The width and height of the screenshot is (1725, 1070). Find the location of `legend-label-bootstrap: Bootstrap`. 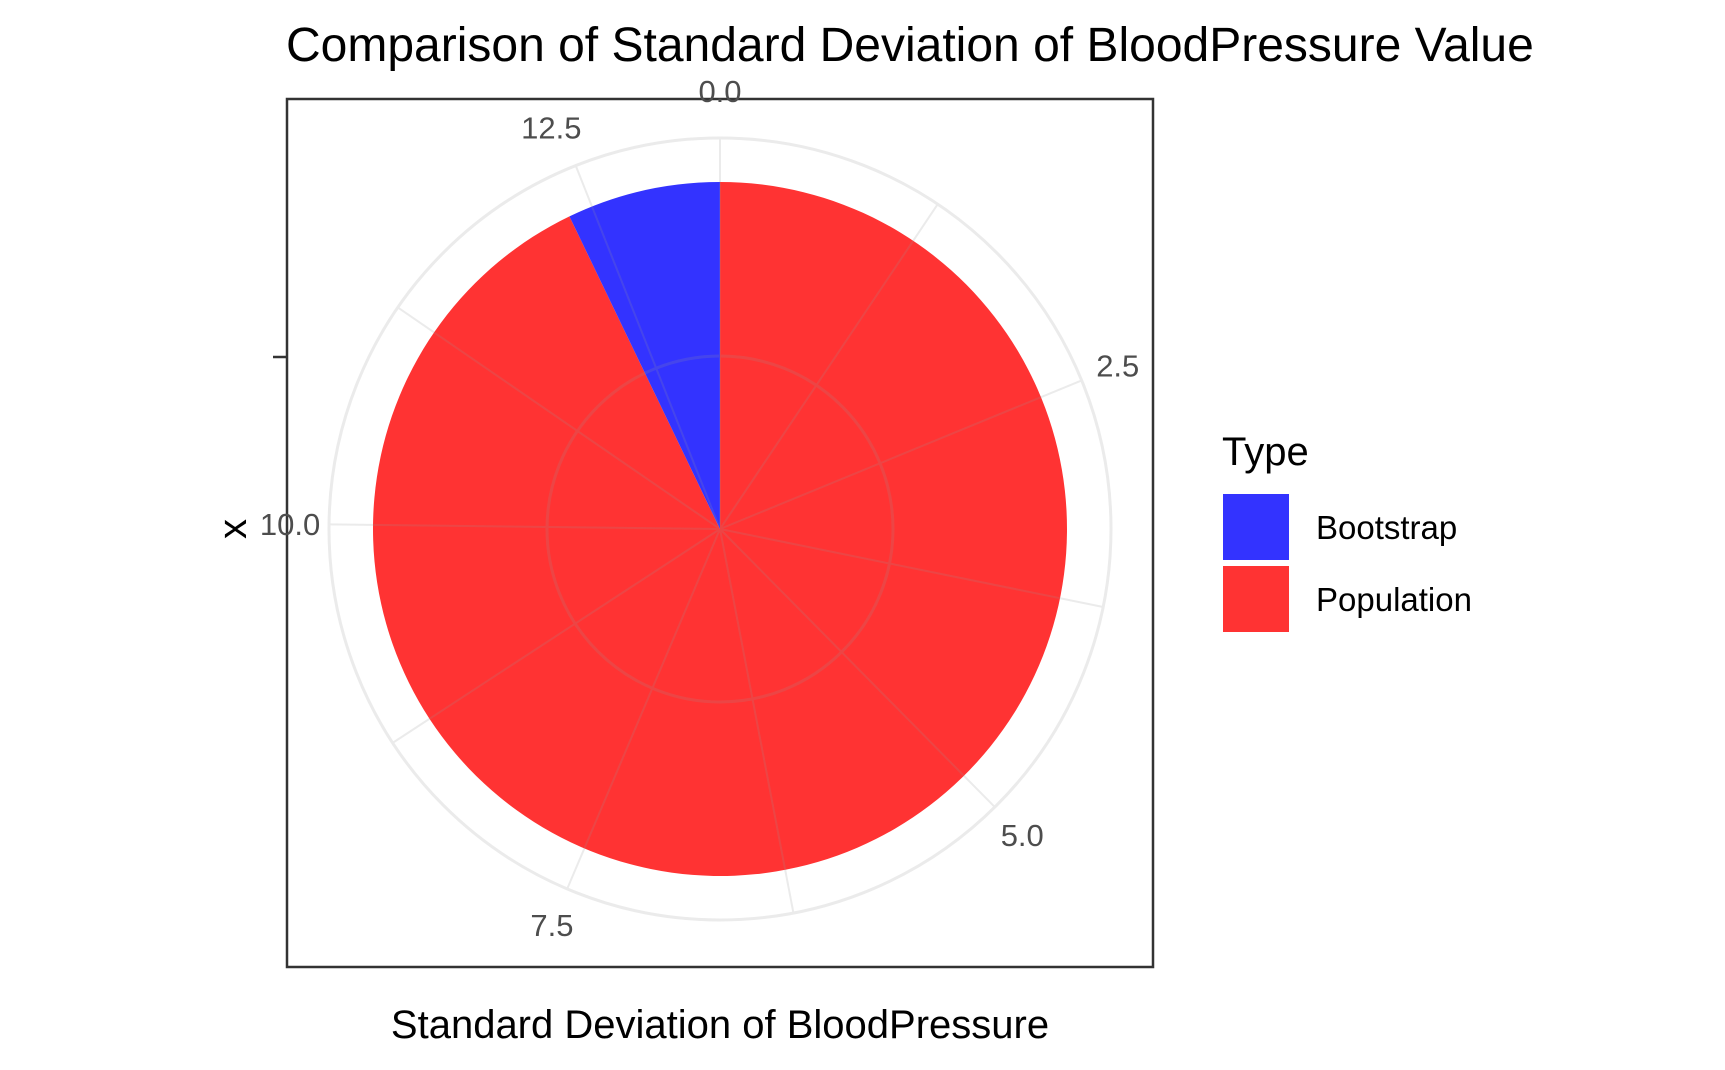

legend-label-bootstrap: Bootstrap is located at coordinates (1386, 527).